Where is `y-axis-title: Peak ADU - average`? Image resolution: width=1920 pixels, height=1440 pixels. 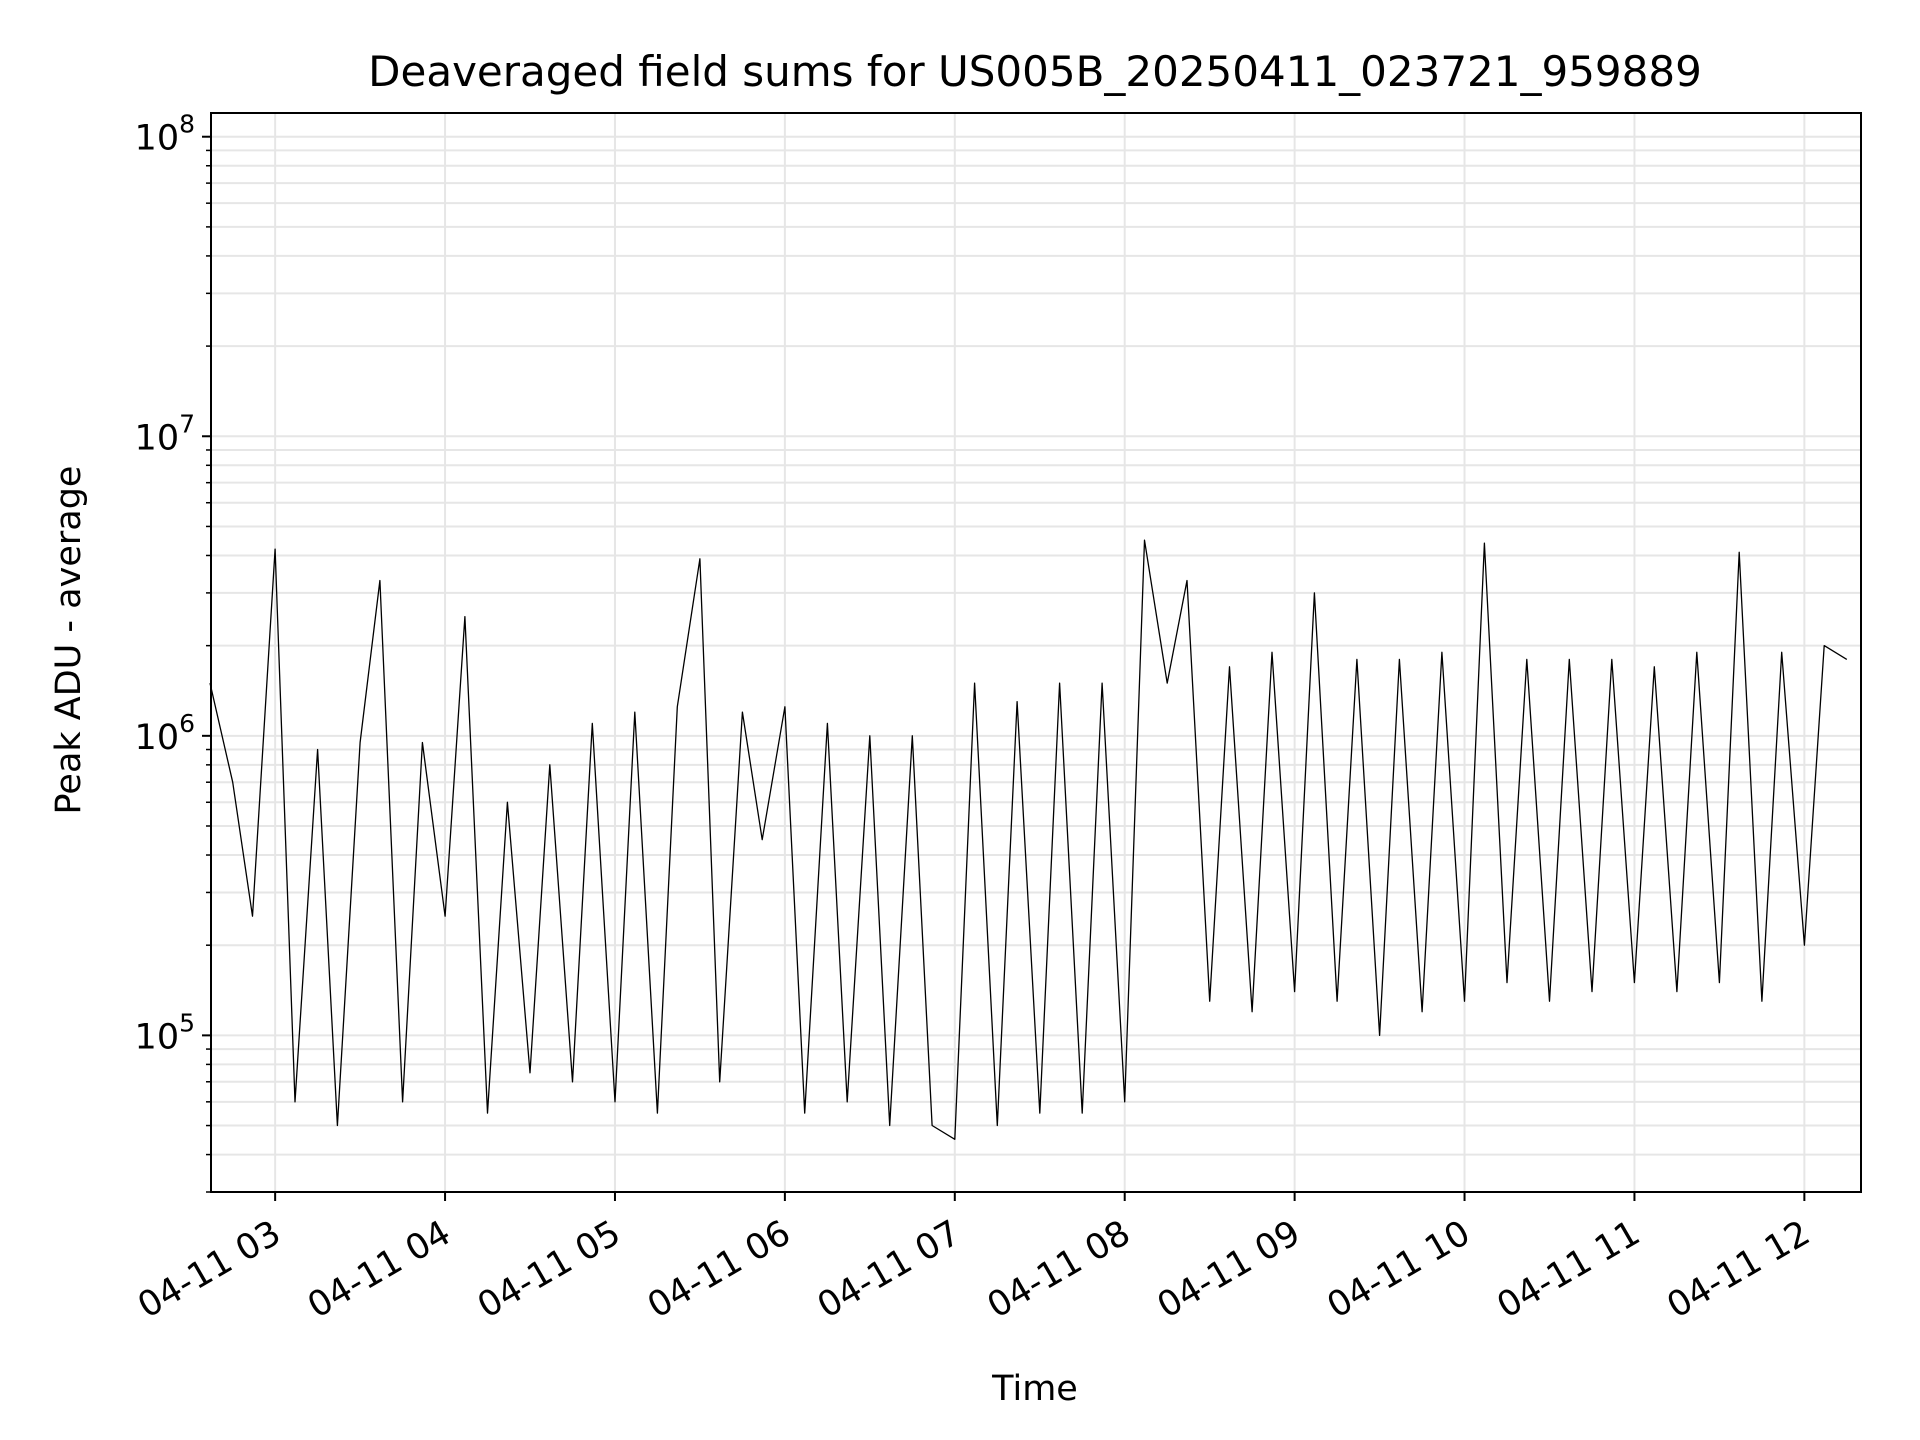 y-axis-title: Peak ADU - average is located at coordinates (69, 640).